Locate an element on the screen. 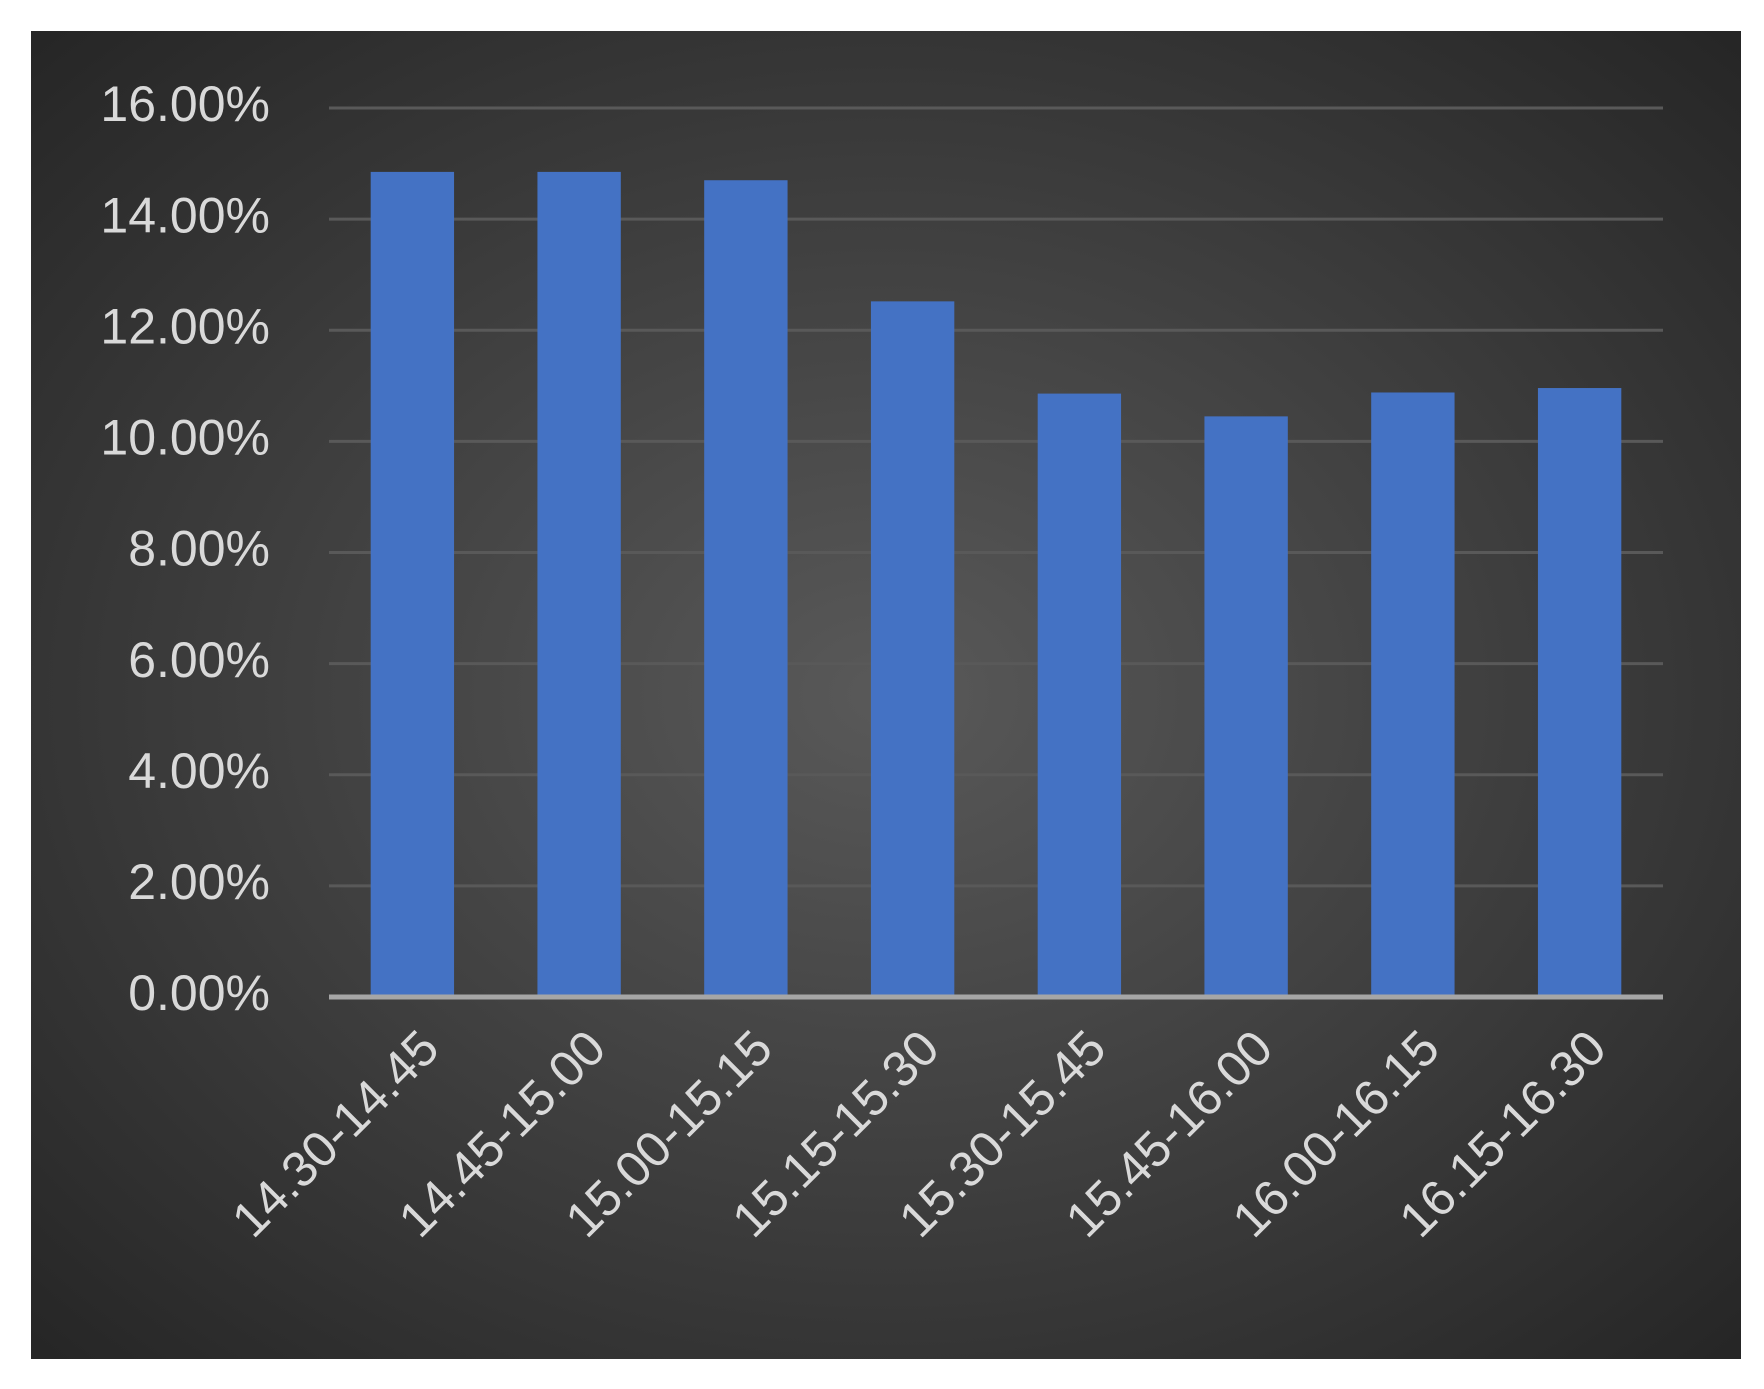  y-tick-label: 16.00% is located at coordinates (185, 104).